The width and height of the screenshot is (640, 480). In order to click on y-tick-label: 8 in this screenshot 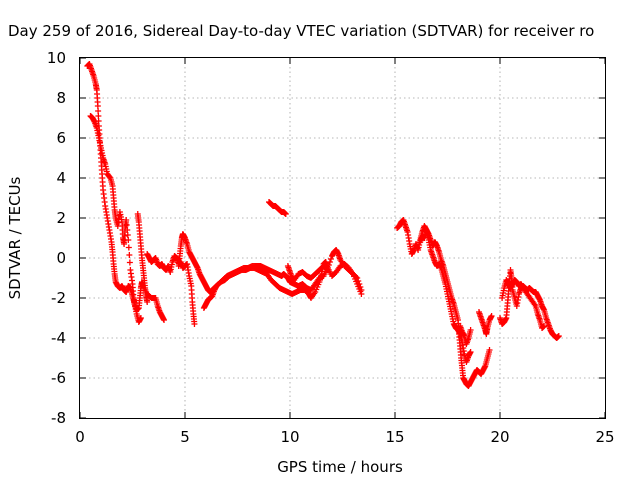, I will do `click(61, 98)`.